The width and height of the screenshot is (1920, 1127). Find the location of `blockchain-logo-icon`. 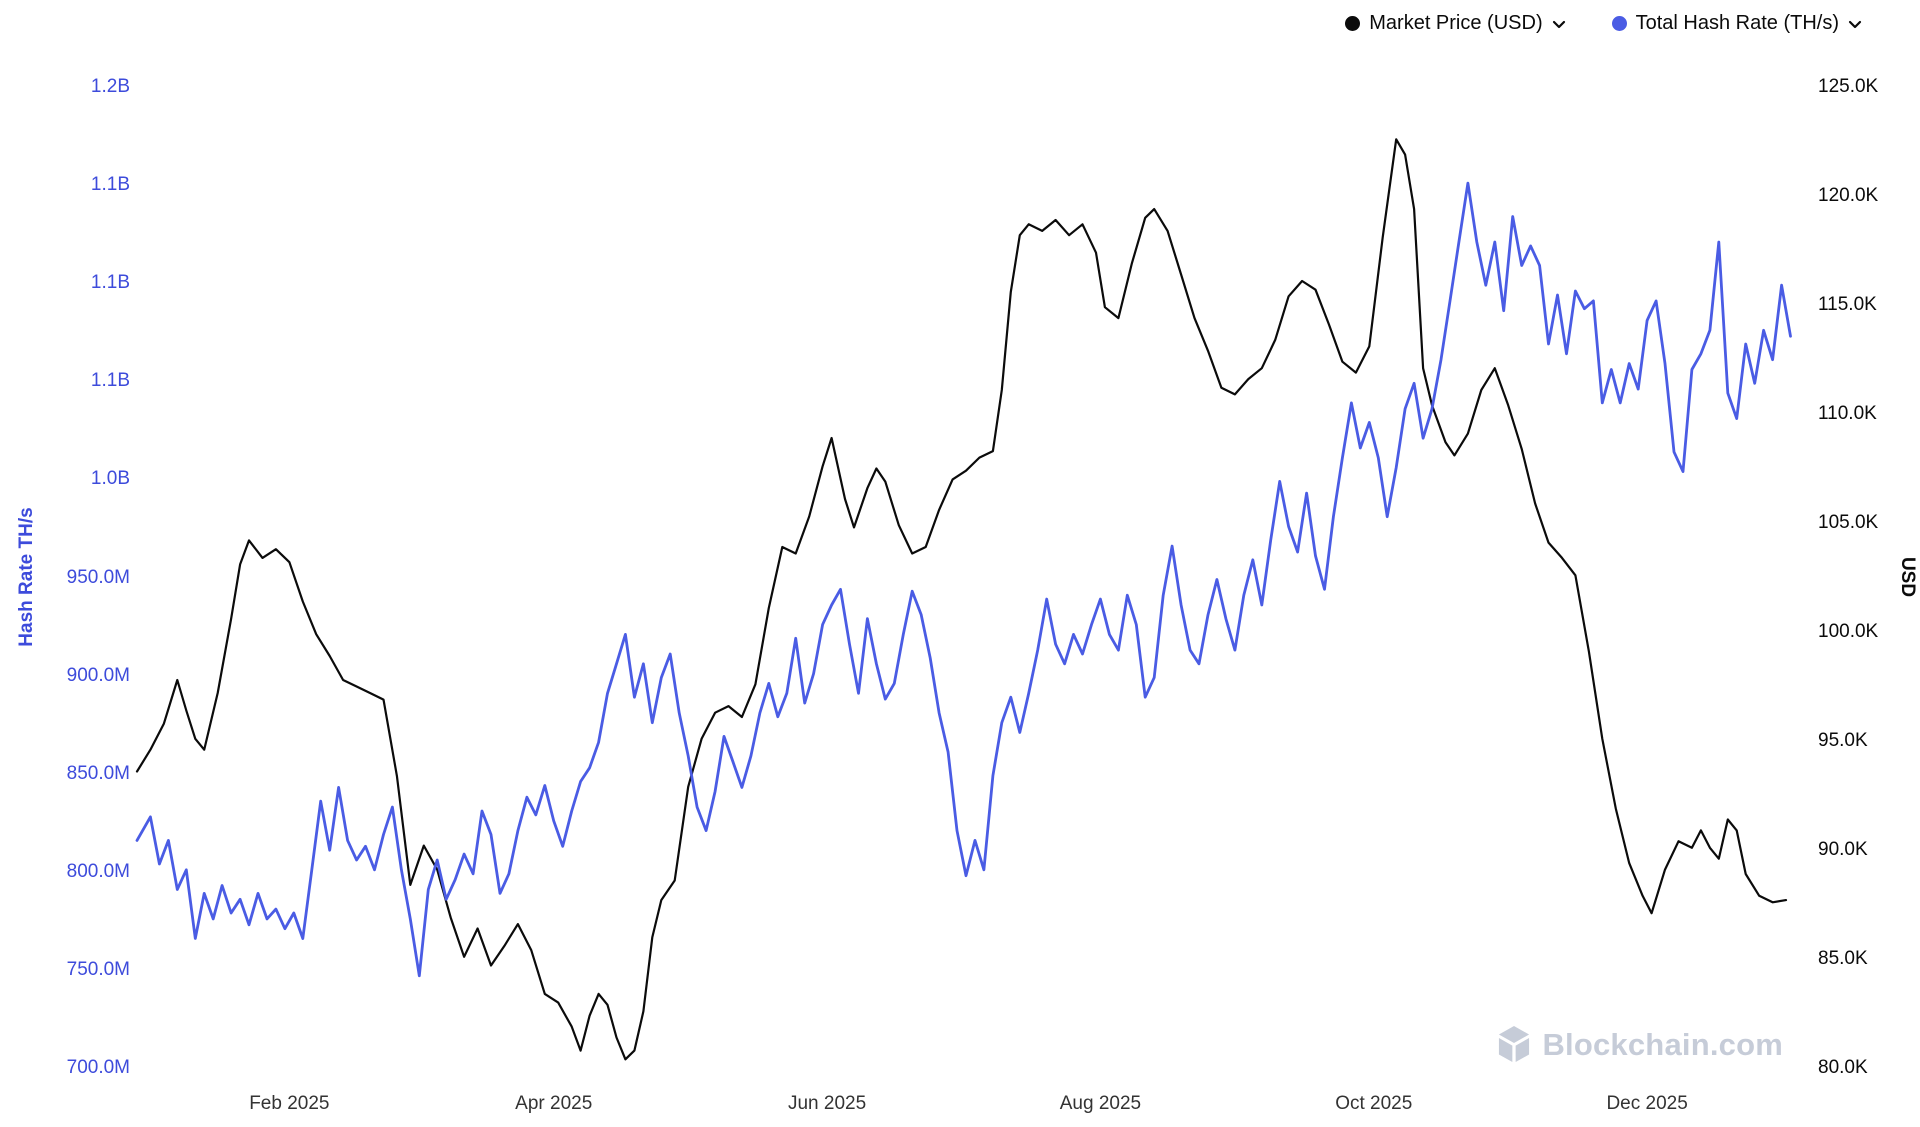

blockchain-logo-icon is located at coordinates (1514, 1044).